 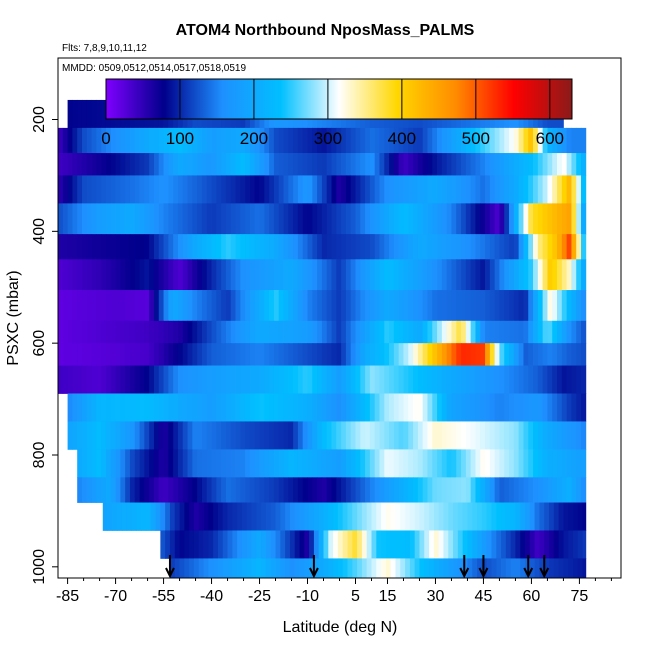 I want to click on colorbar-tick-label: 300, so click(x=328, y=138).